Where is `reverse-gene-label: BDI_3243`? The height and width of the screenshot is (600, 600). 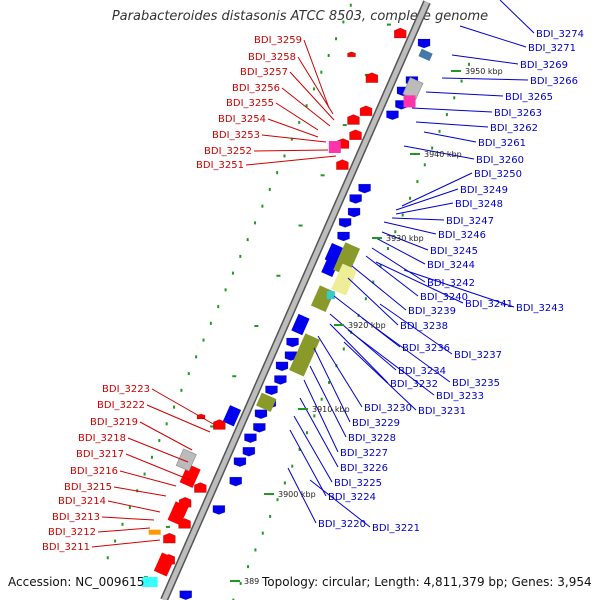 reverse-gene-label: BDI_3243 is located at coordinates (540, 308).